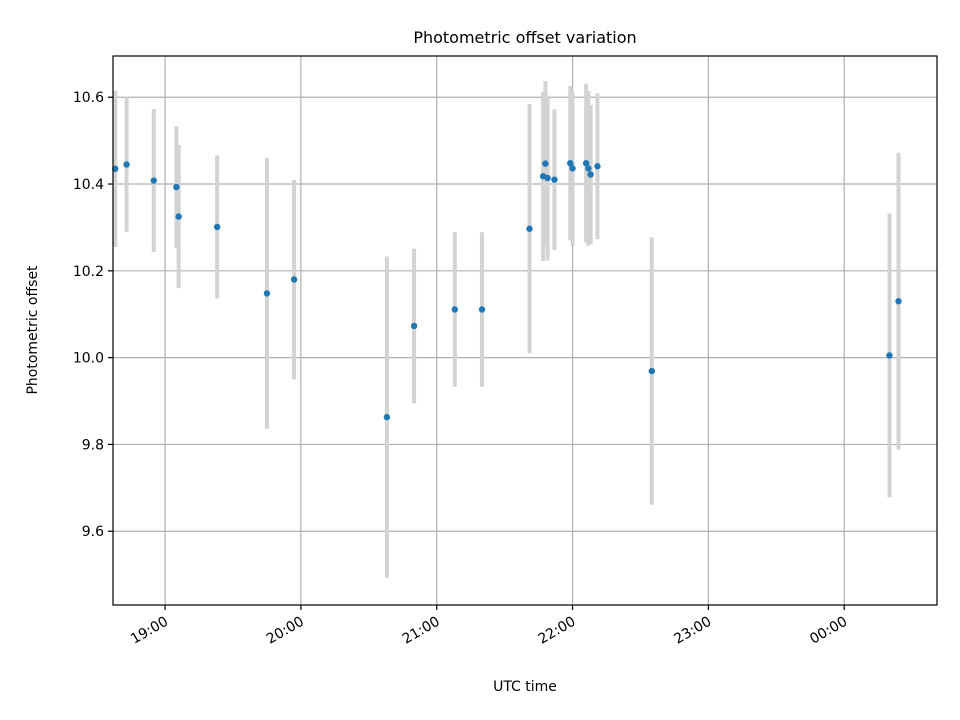  Describe the element at coordinates (33, 330) in the screenshot. I see `y-axis-label: Photometric offset` at that location.